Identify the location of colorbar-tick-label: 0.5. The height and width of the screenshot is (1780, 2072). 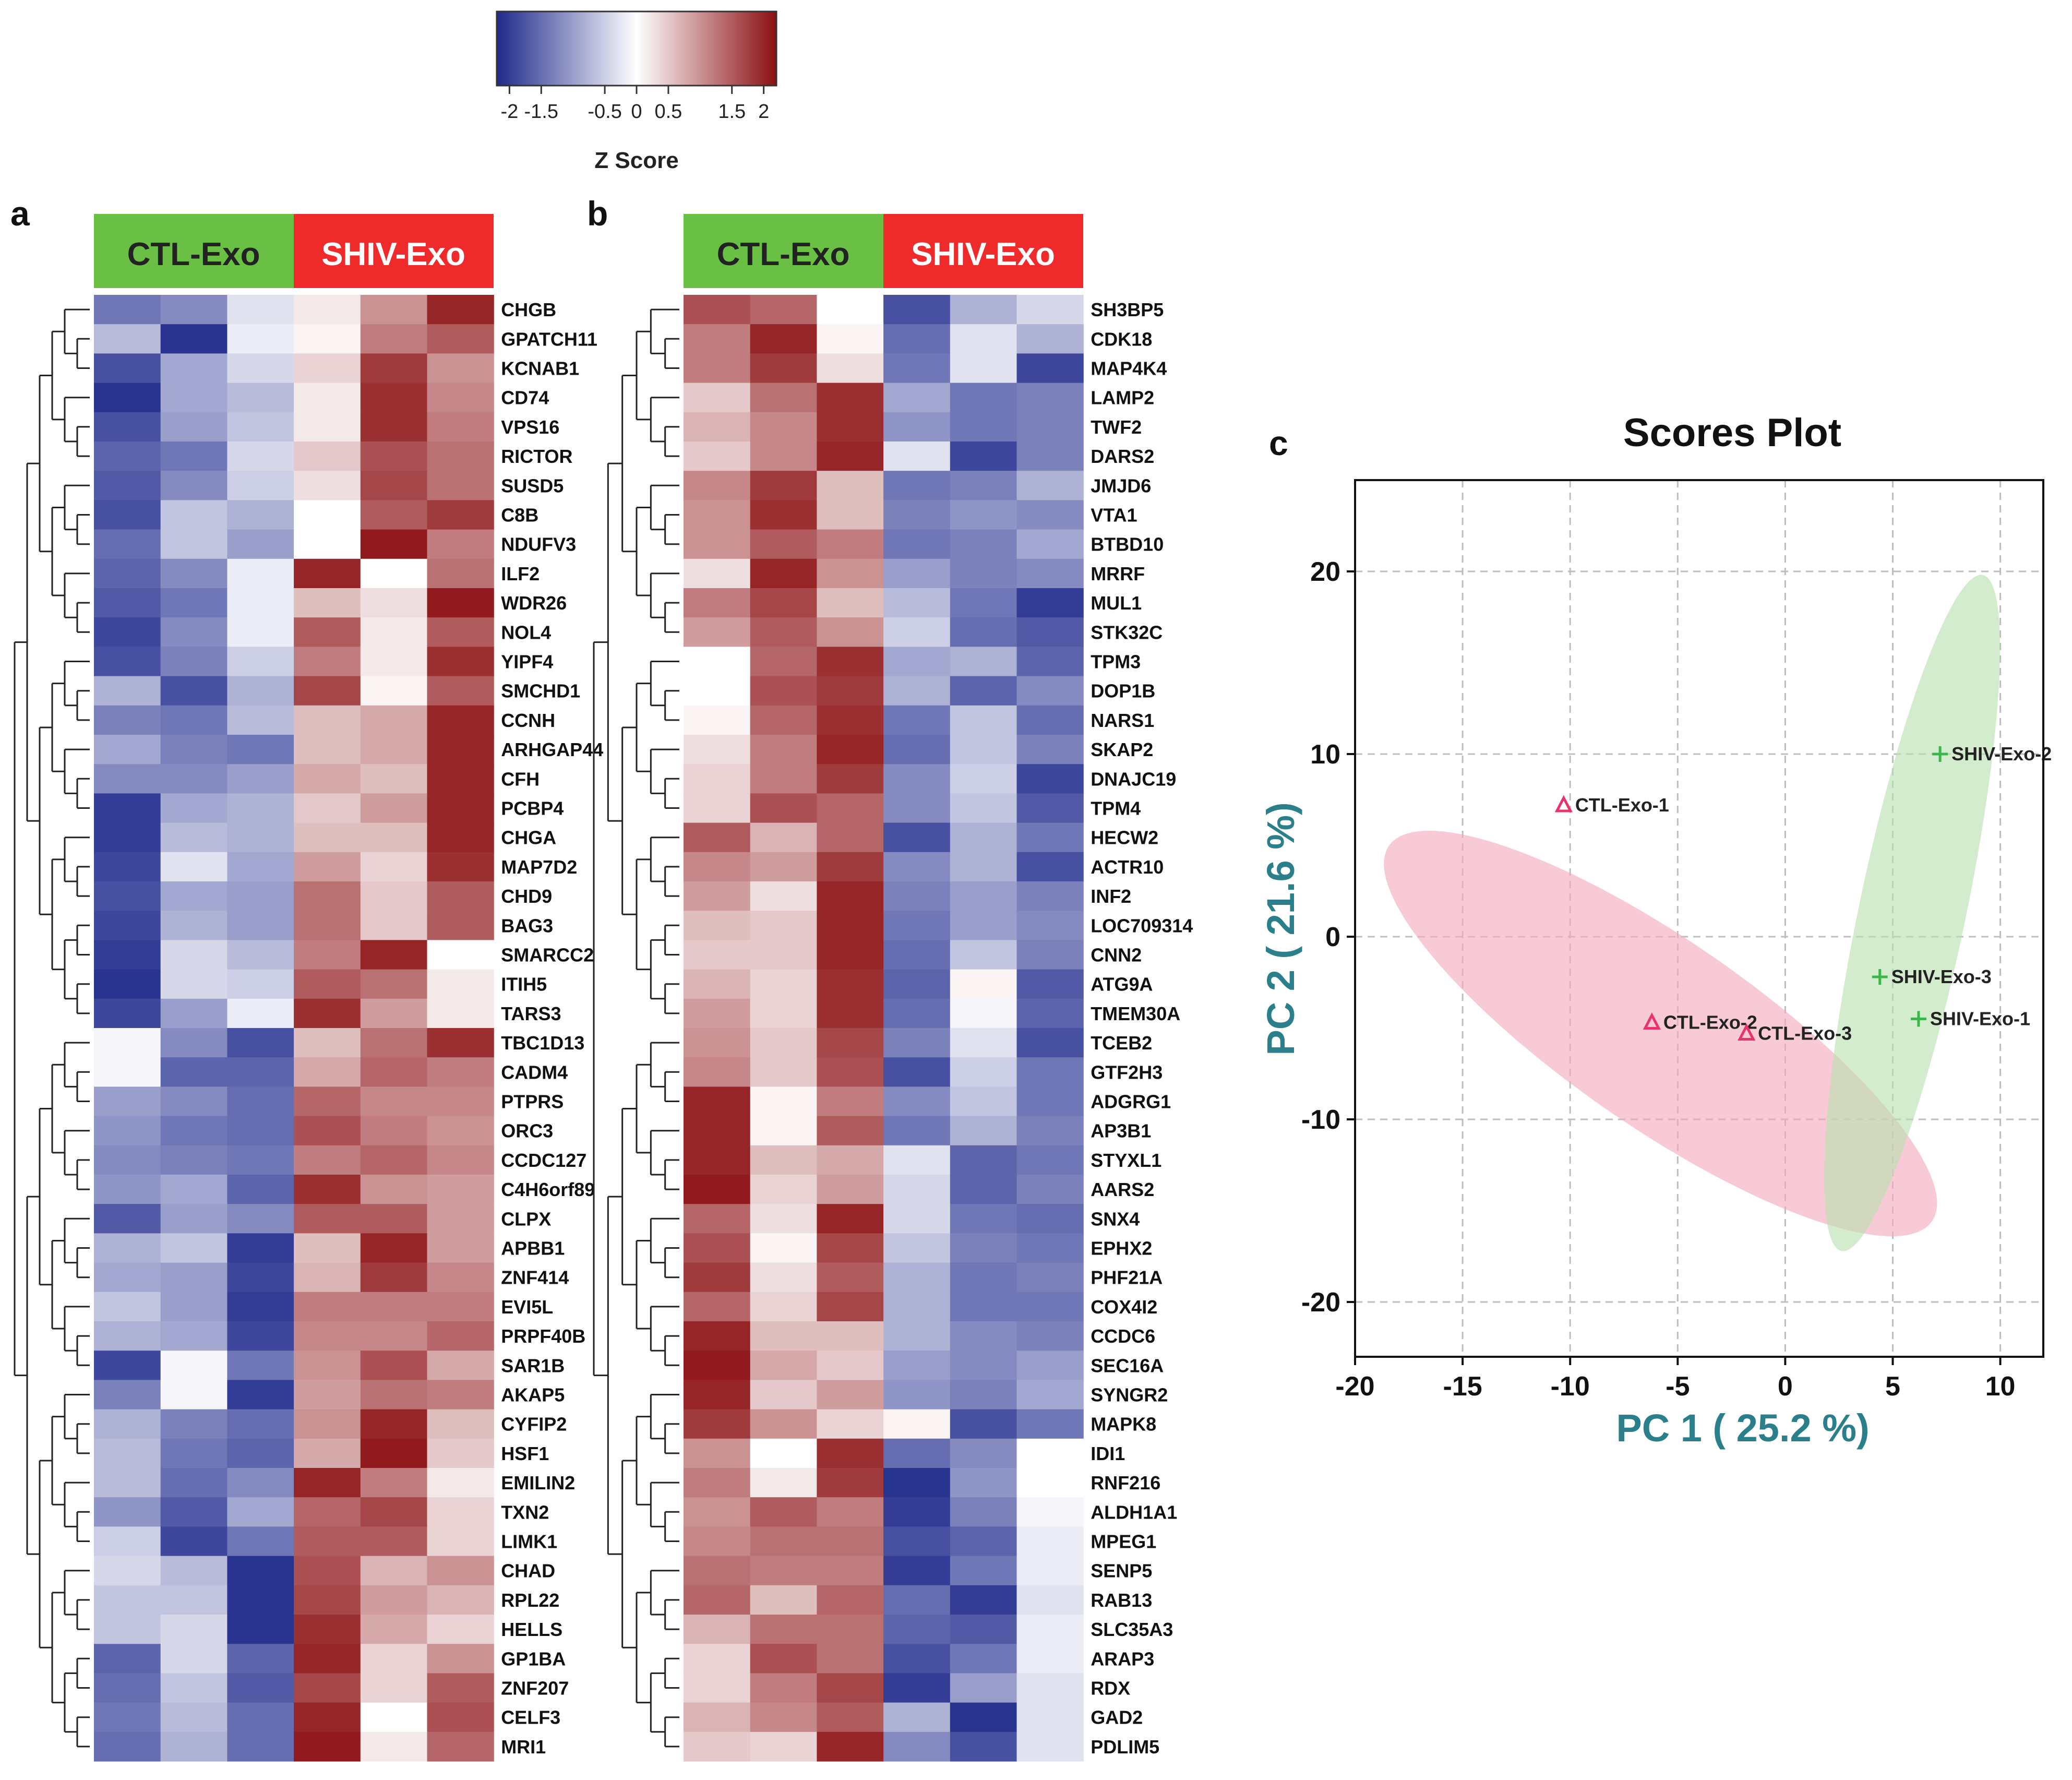
(668, 112).